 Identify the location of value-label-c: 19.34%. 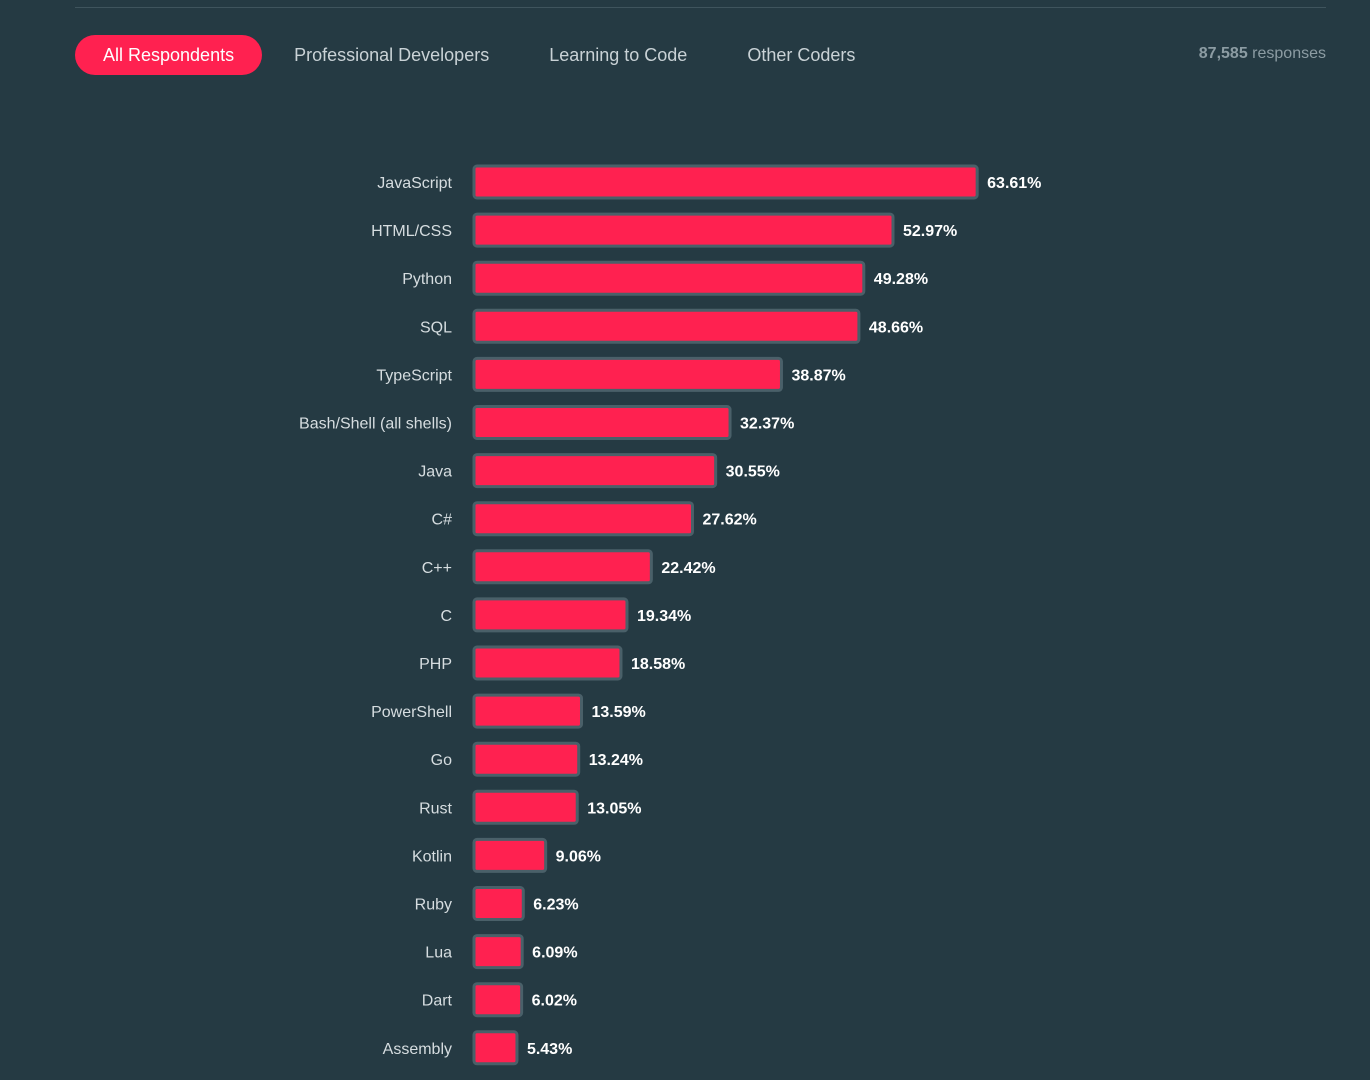
(664, 616).